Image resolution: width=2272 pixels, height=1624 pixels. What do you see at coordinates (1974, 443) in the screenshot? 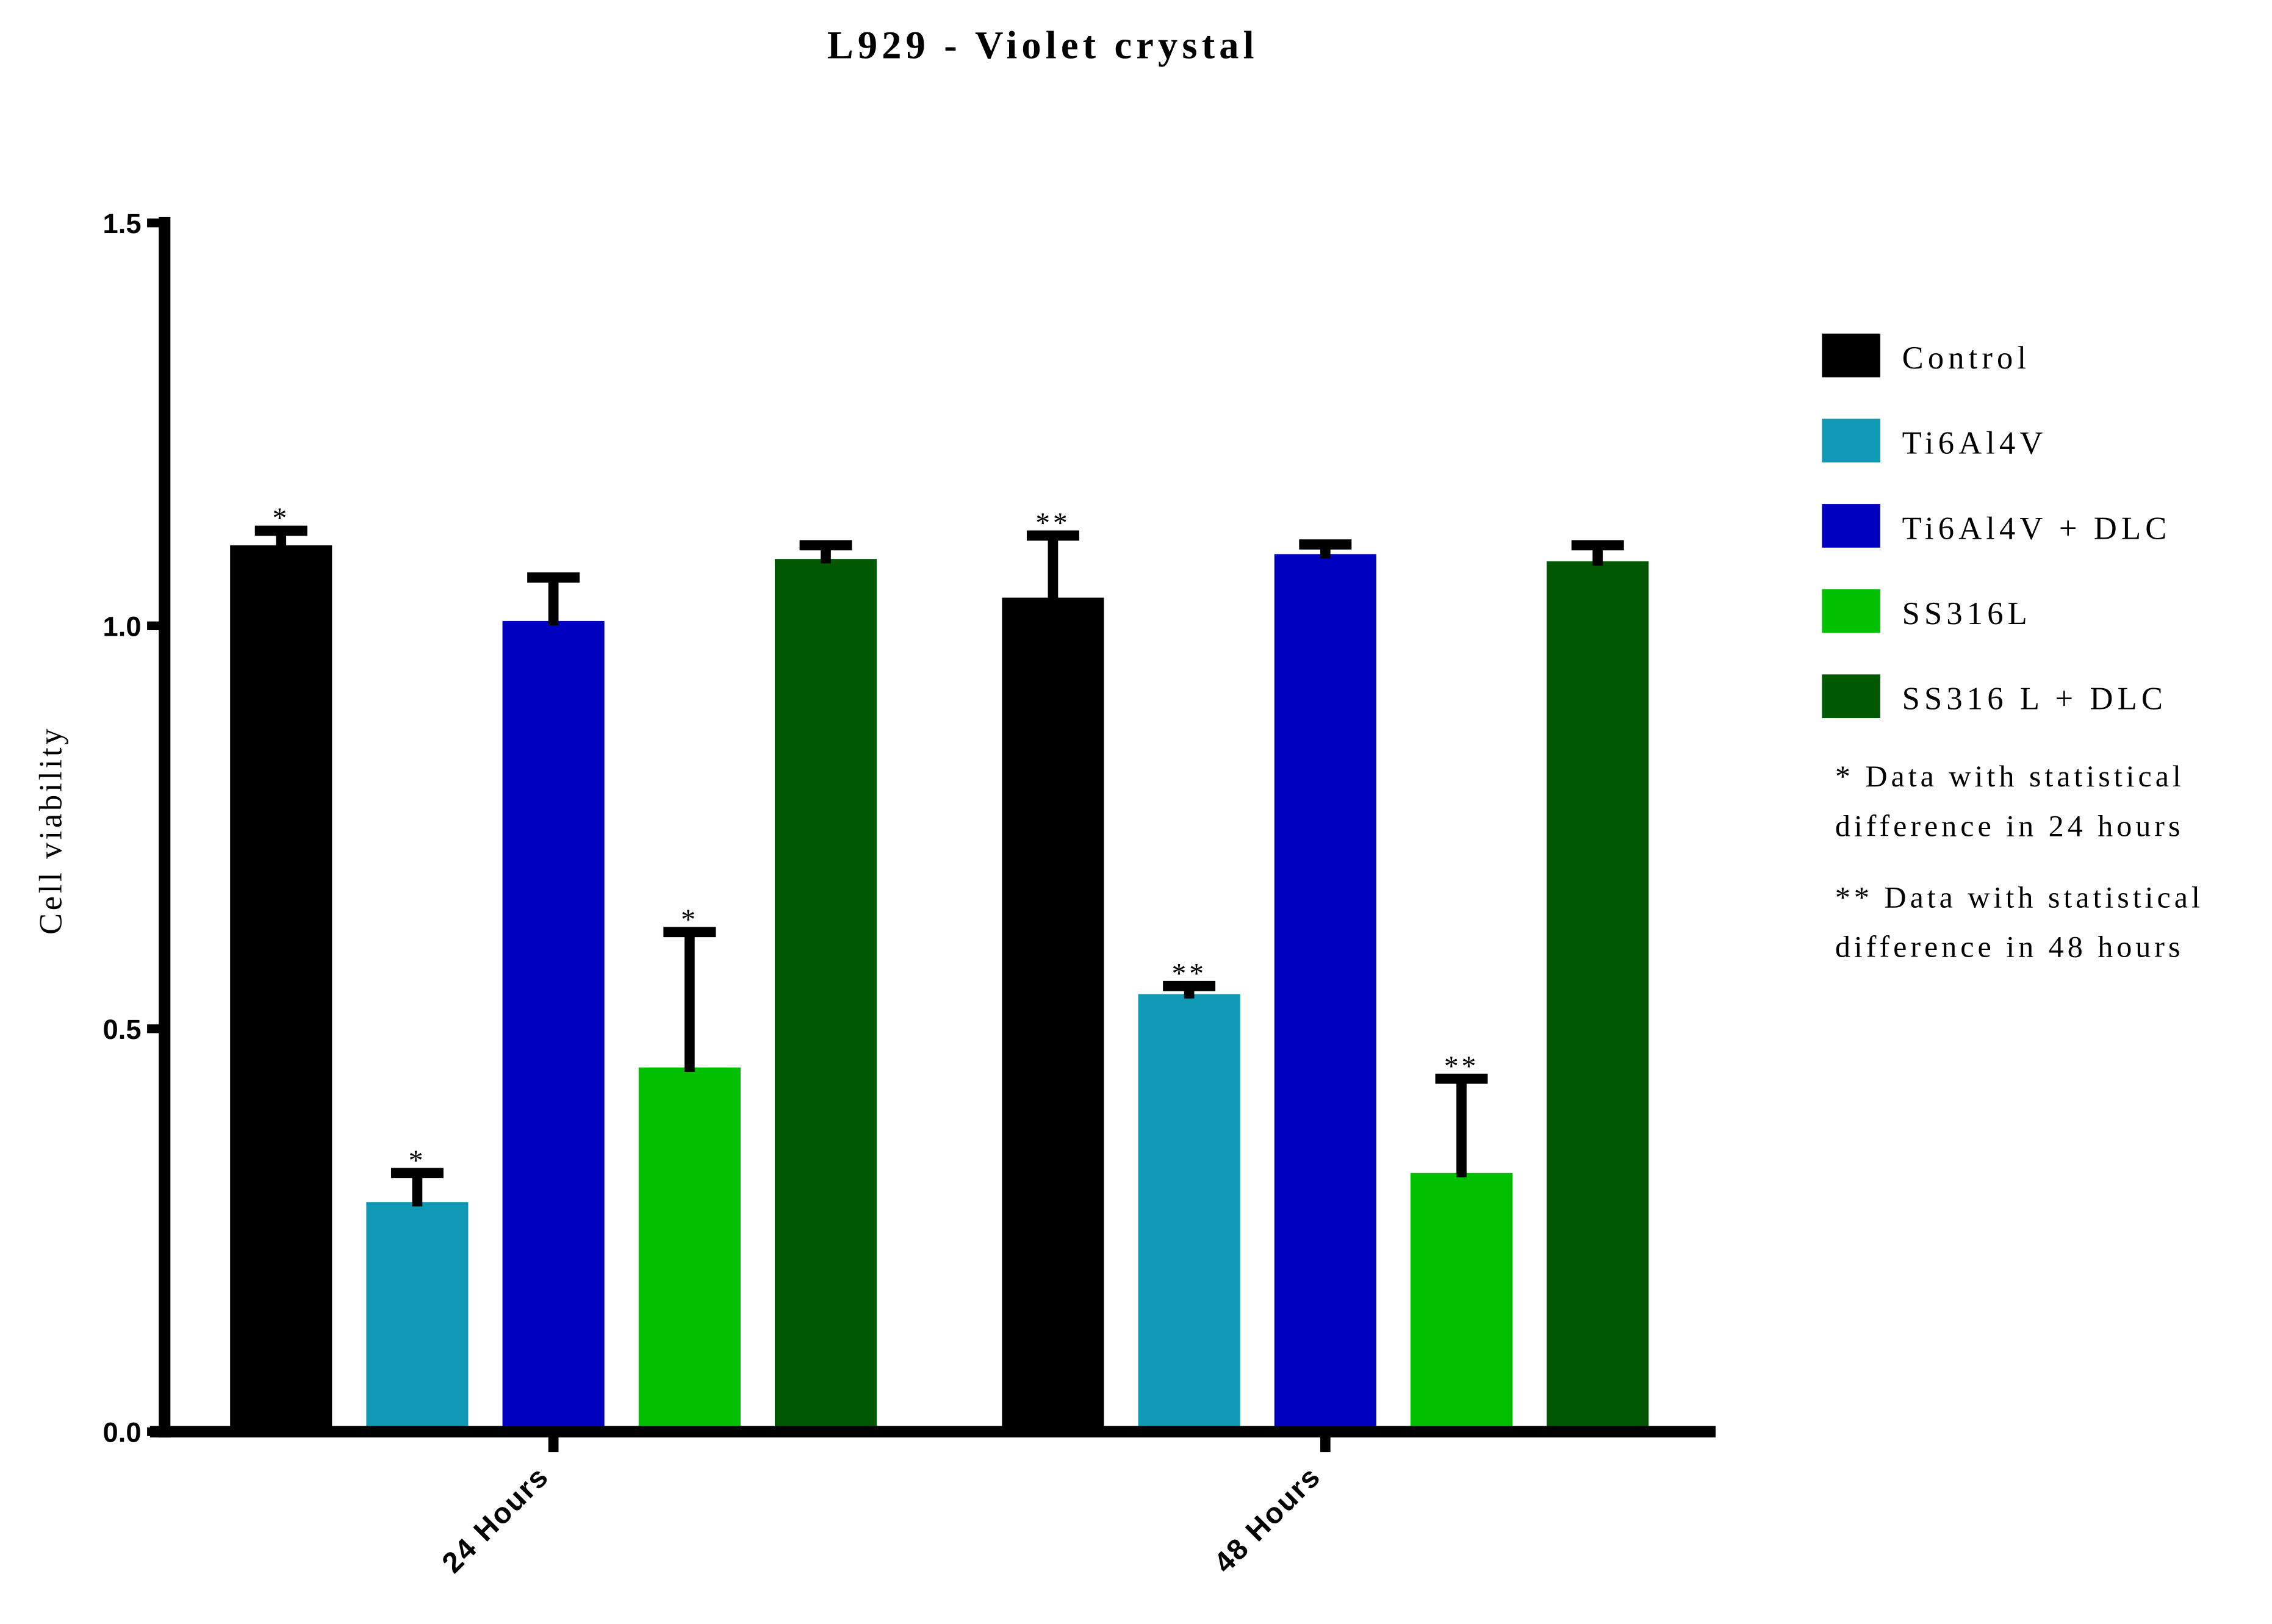
I see `legend-label: Ti6Al4V` at bounding box center [1974, 443].